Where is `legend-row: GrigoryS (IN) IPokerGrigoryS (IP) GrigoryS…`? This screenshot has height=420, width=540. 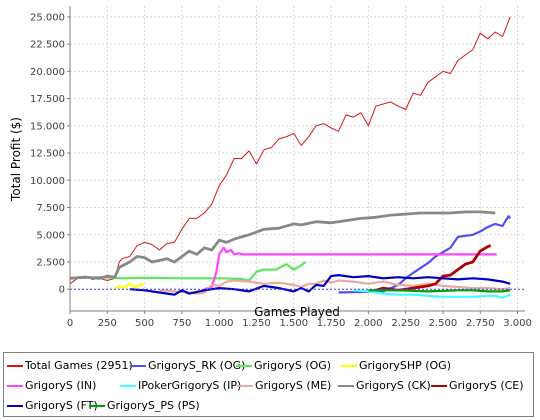 legend-row: GrigoryS (IN) IPokerGrigoryS (IP) GrigoryS… is located at coordinates (268, 385).